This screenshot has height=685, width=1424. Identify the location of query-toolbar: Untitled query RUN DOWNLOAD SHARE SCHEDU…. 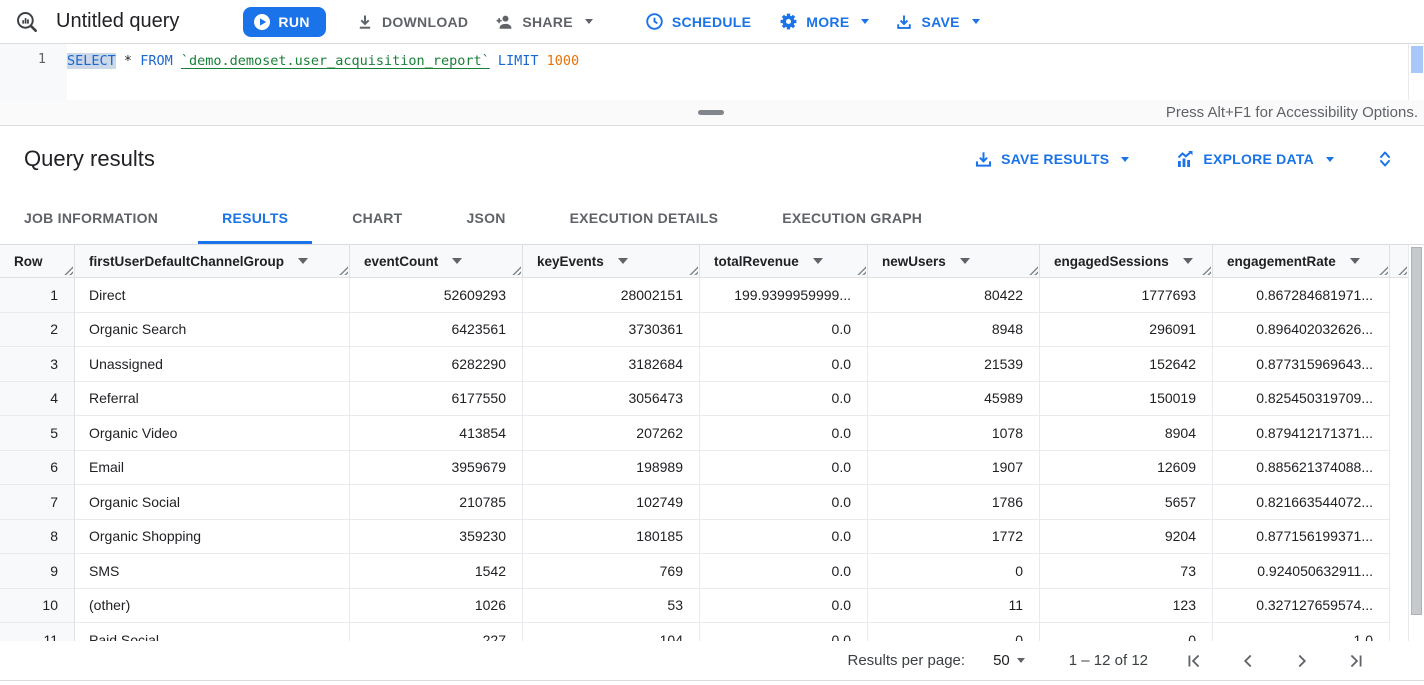
(712, 22).